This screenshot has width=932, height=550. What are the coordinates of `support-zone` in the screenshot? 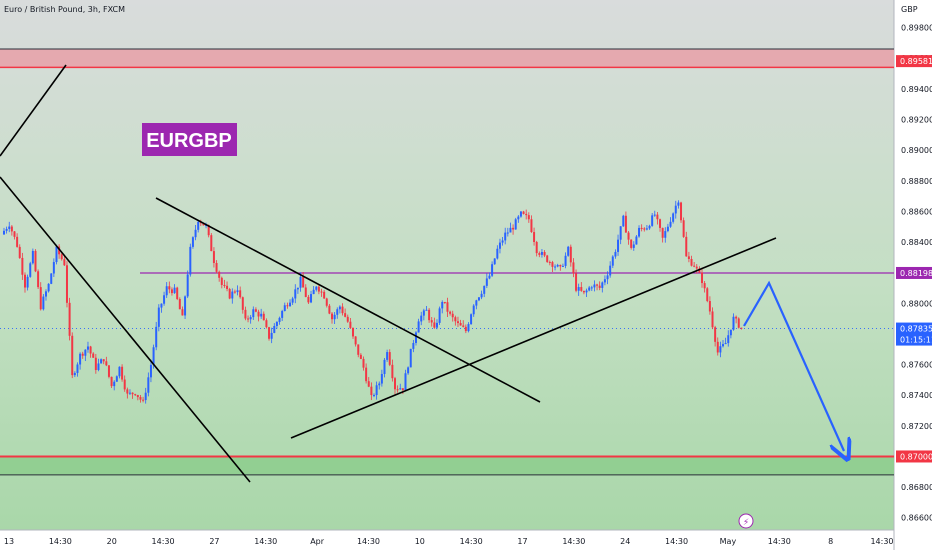 It's located at (447, 465).